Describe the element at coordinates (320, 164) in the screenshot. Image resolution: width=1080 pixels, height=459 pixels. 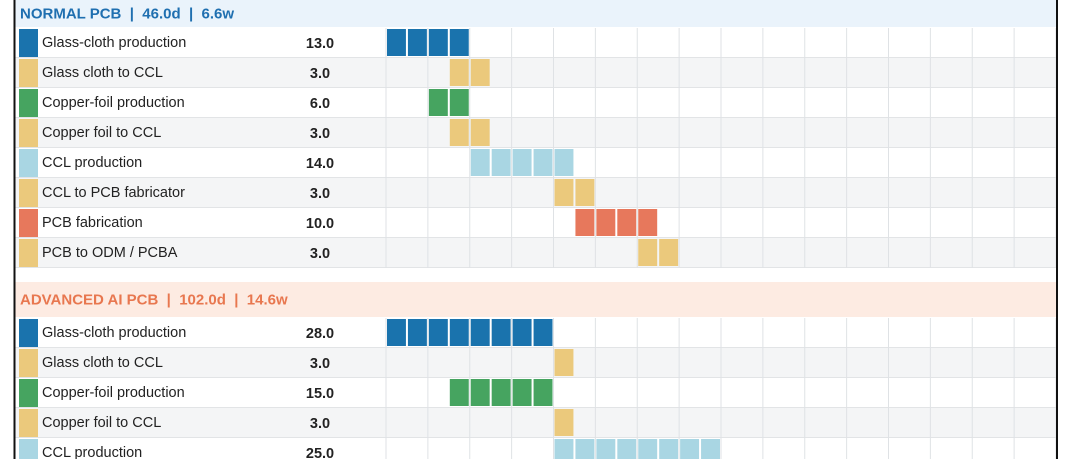
I see `row-days: 14.0` at that location.